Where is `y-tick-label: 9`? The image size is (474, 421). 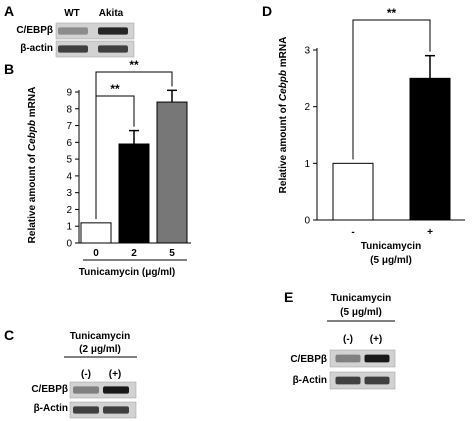
y-tick-label: 9 is located at coordinates (69, 93).